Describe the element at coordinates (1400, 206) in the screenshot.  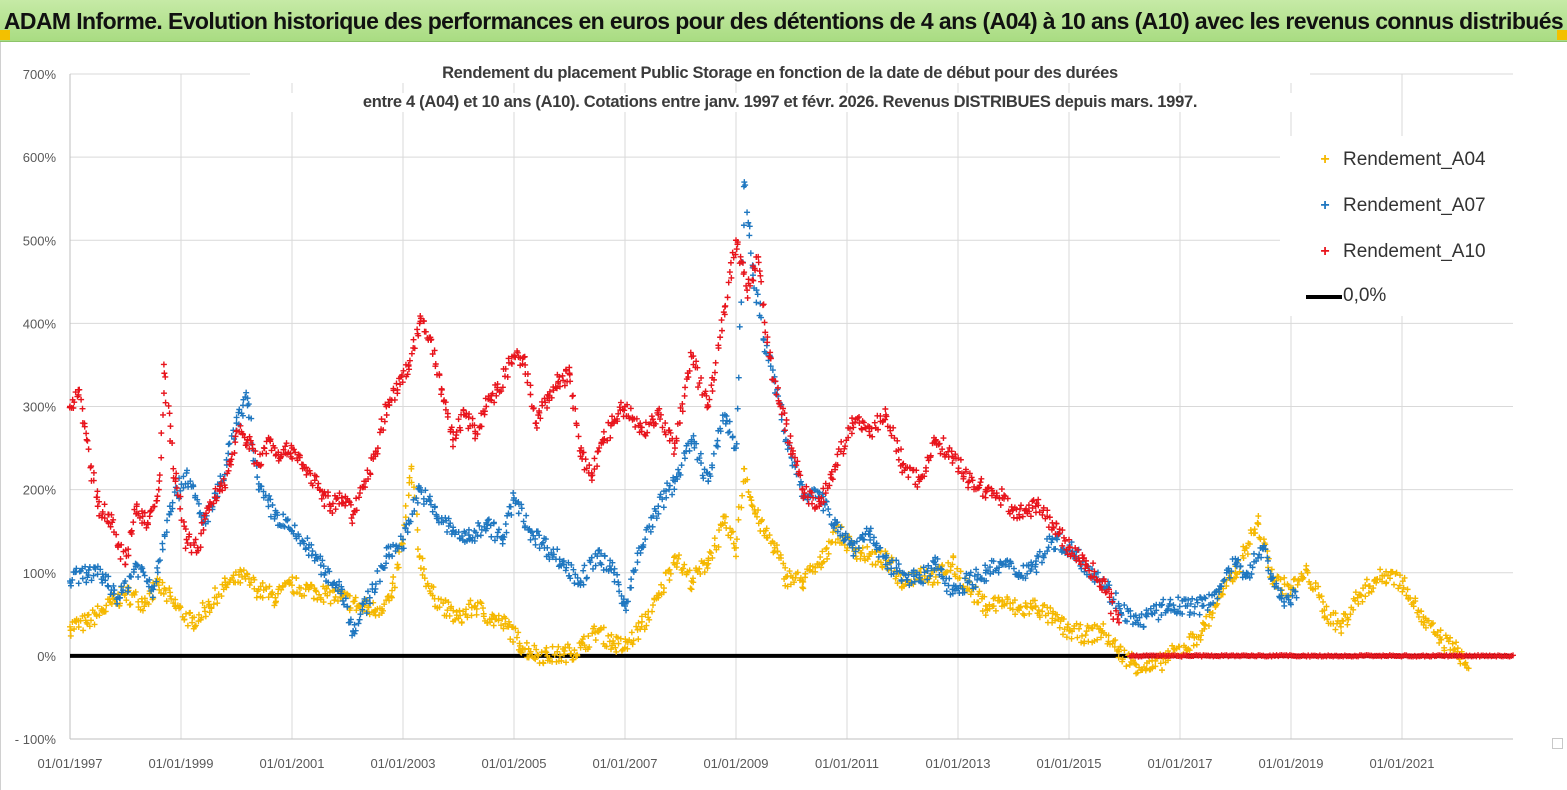
I see `legend-item-a07: + Rendement_A07` at that location.